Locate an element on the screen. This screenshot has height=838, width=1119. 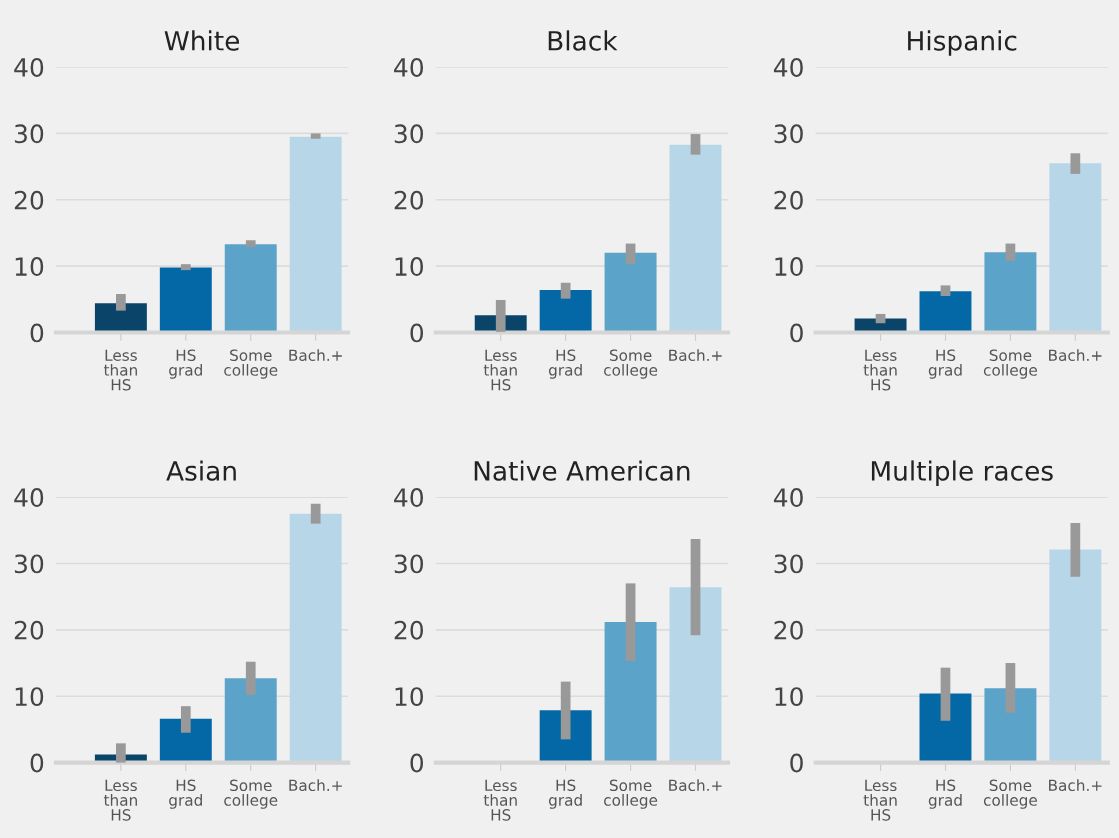
chart-title: Multiple races is located at coordinates (962, 473).